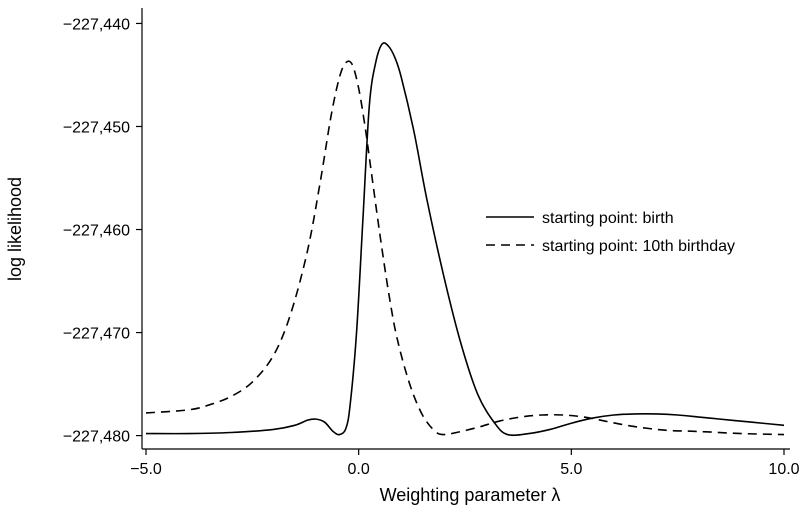 This screenshot has height=518, width=807. I want to click on x-tick-label: 10.0, so click(783, 469).